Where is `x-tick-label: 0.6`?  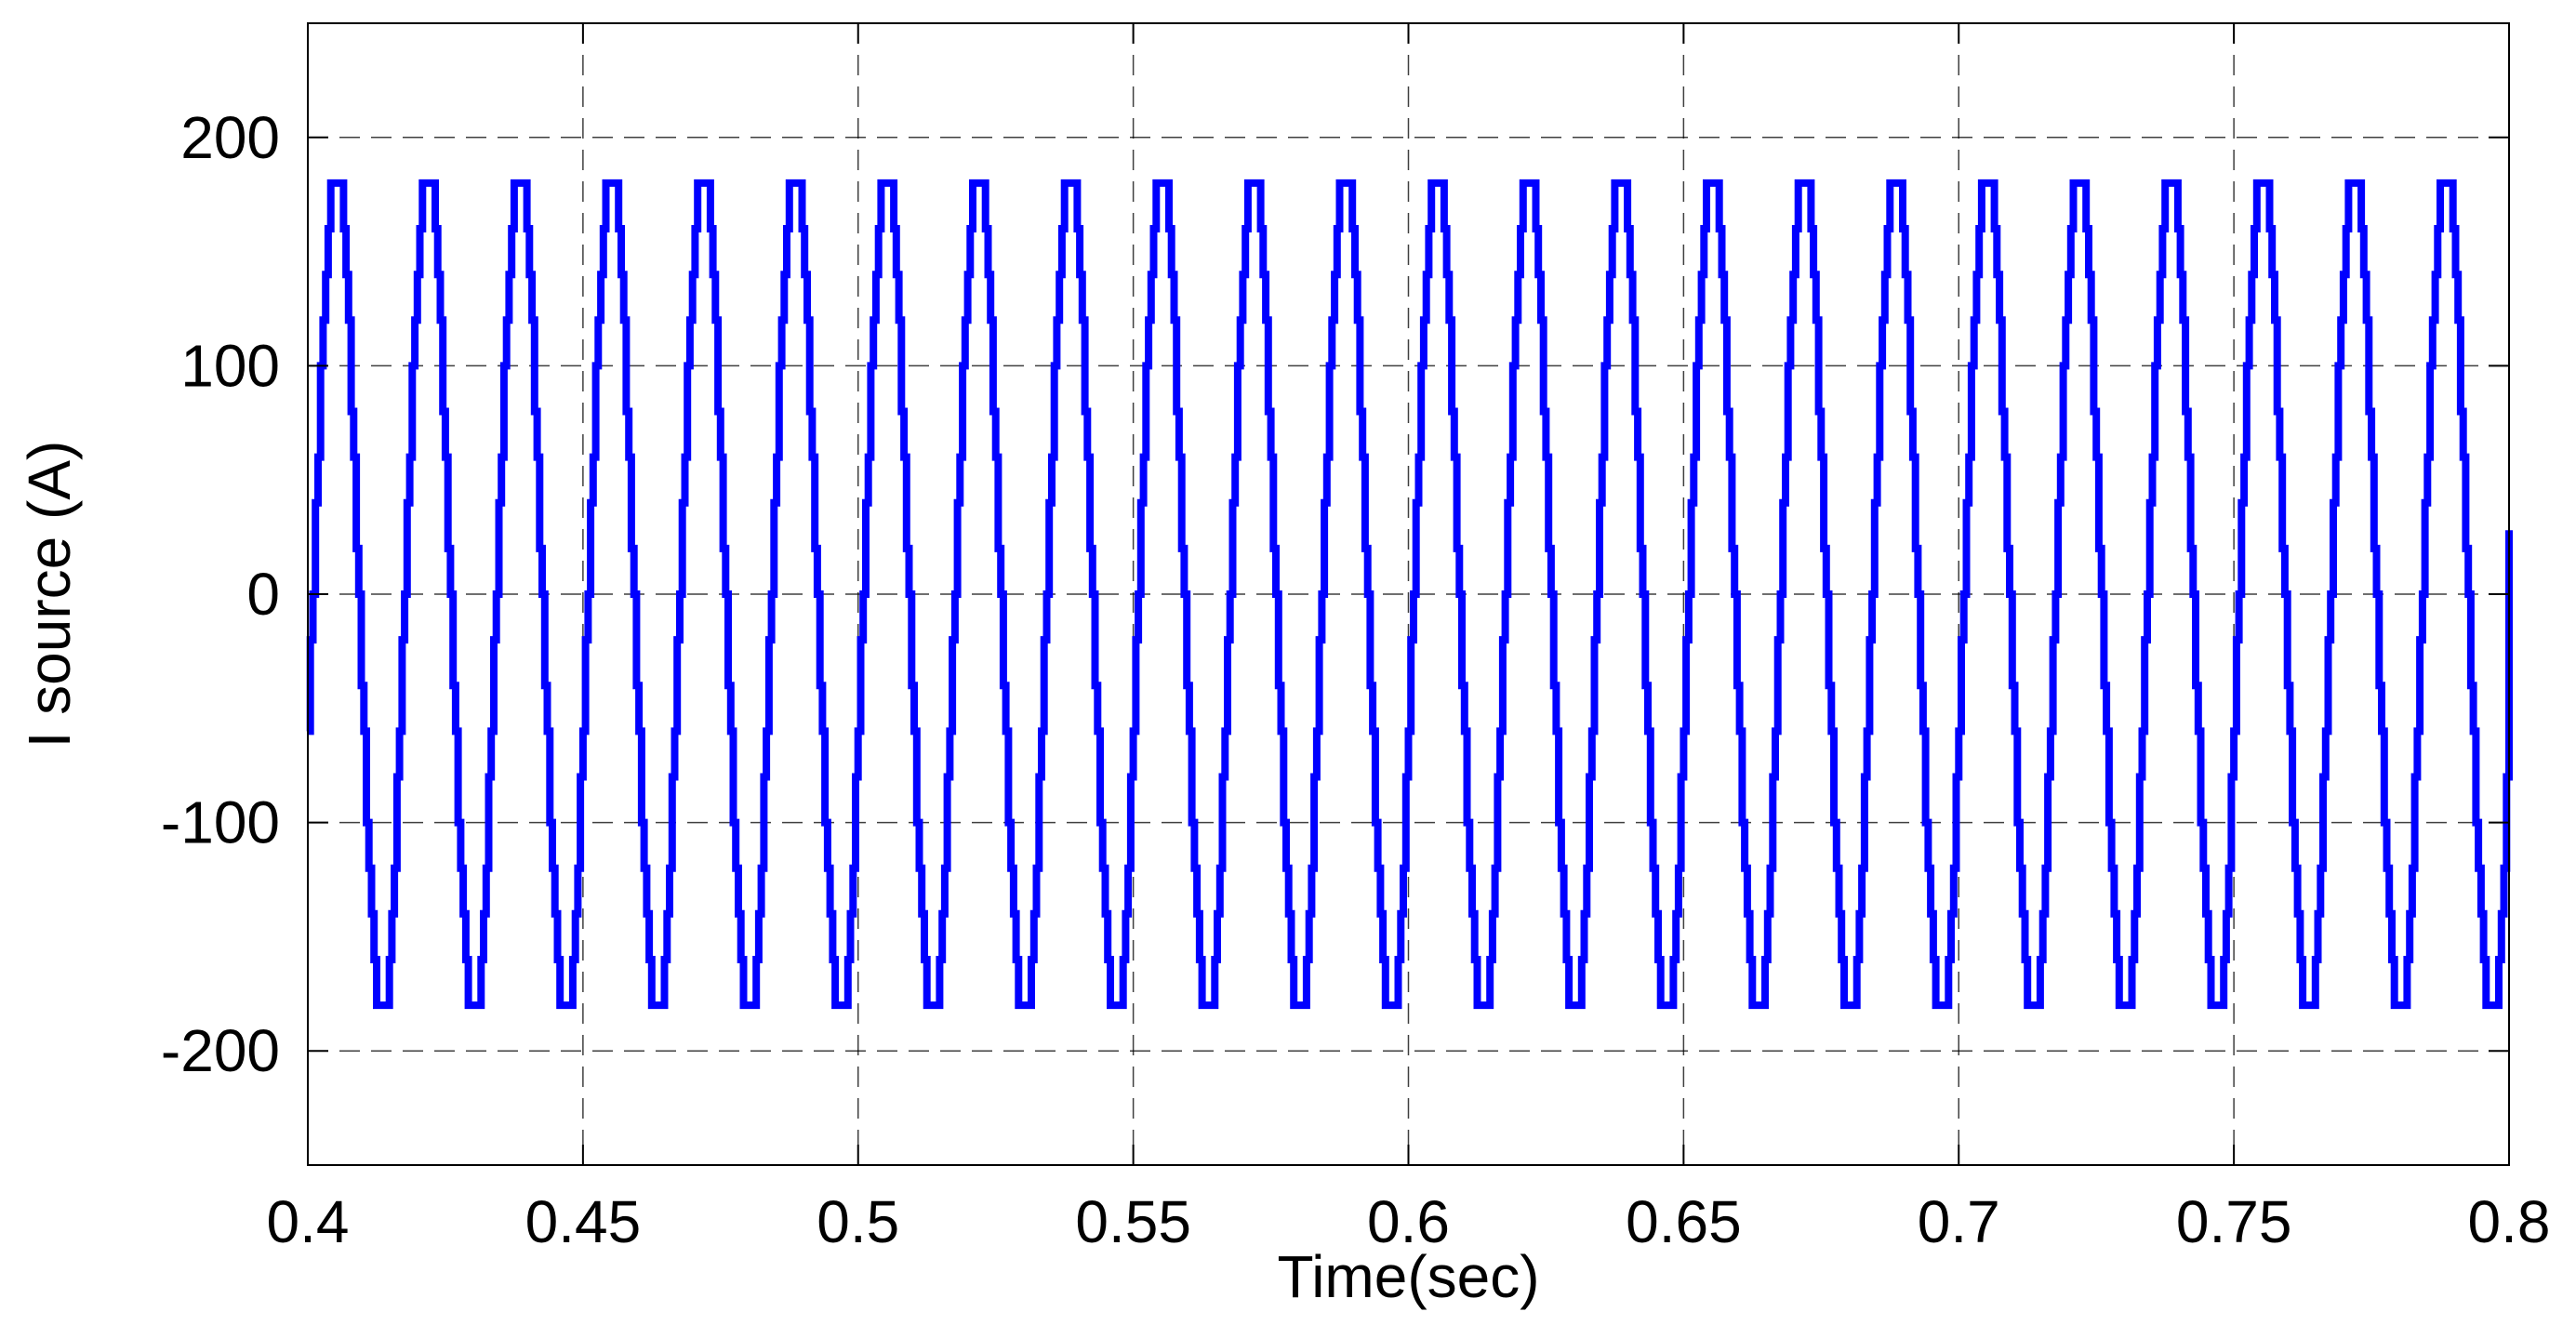 x-tick-label: 0.6 is located at coordinates (1408, 1221).